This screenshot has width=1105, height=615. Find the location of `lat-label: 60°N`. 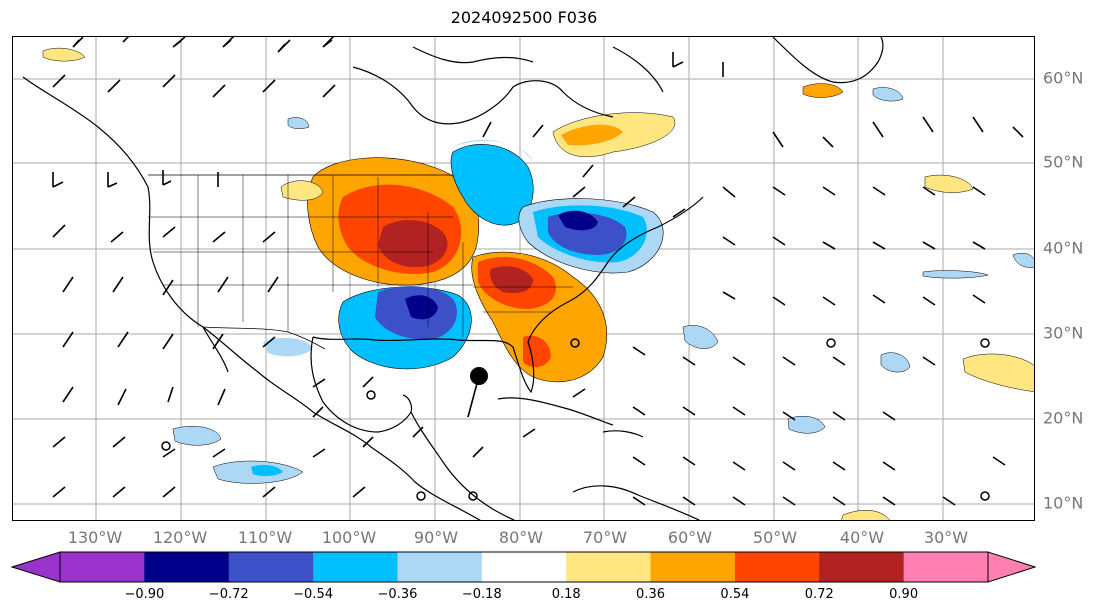

lat-label: 60°N is located at coordinates (1063, 78).